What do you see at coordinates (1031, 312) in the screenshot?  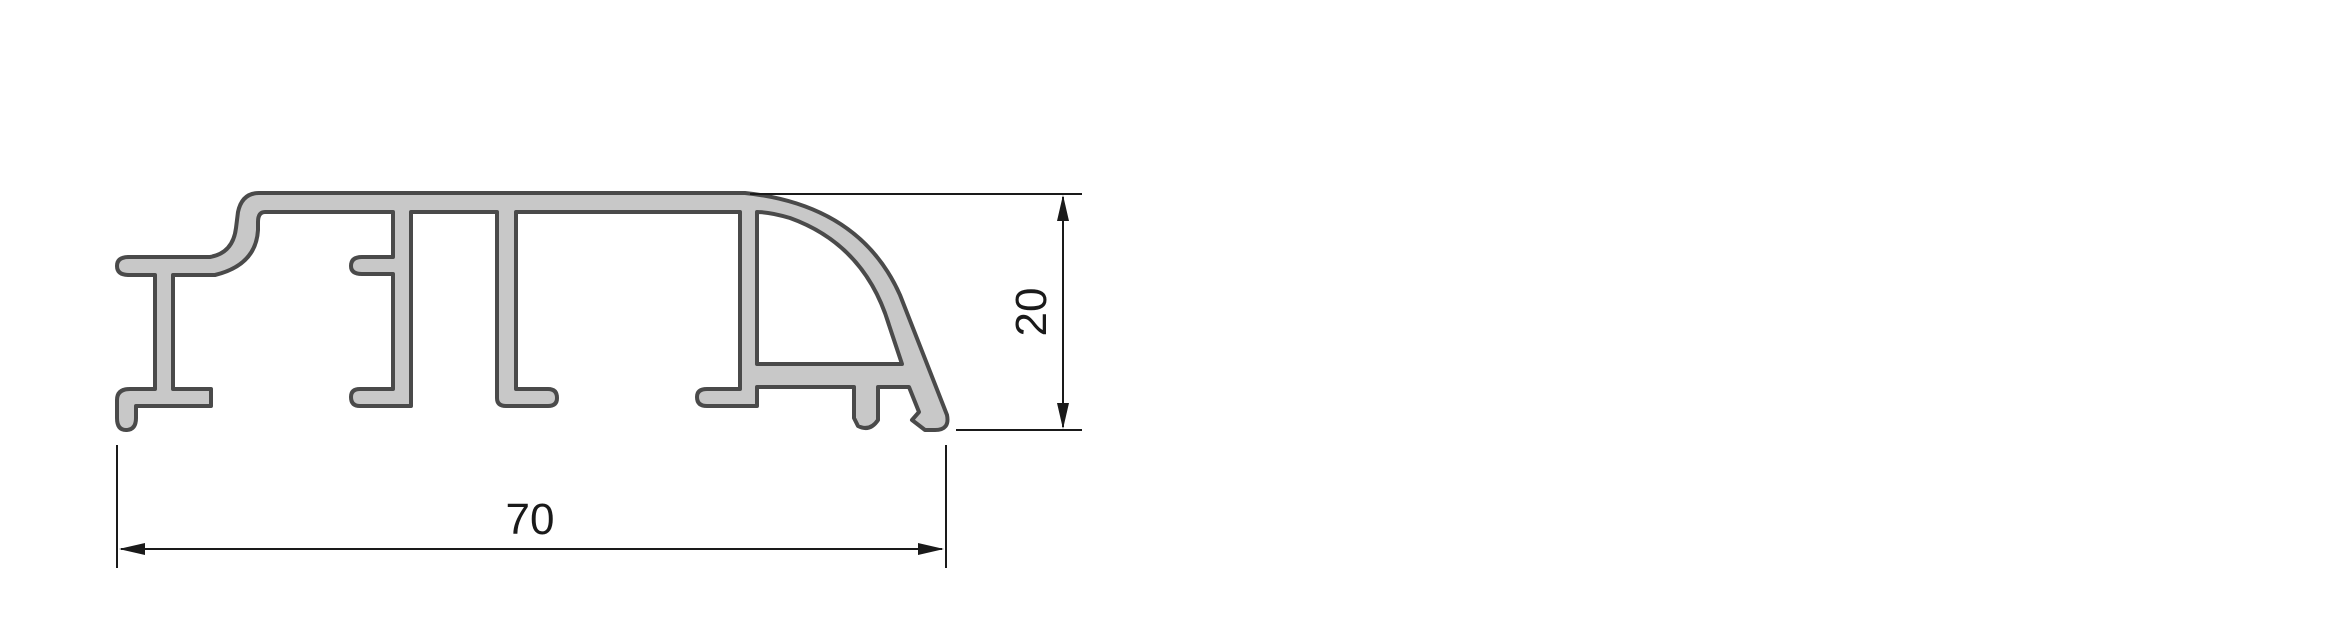 I see `height-dimension-label: 20` at bounding box center [1031, 312].